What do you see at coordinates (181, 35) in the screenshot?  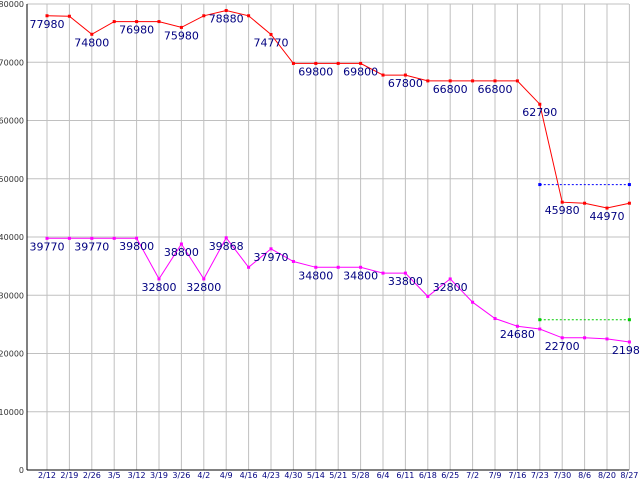 I see `data-label: 75980` at bounding box center [181, 35].